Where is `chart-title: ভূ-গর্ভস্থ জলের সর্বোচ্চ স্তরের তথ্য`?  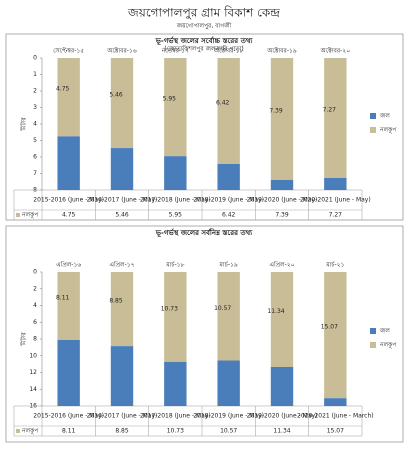 chart-title: ভূ-গর্ভস্থ জলের সর্বোচ্চ স্তরের তথ্য is located at coordinates (204, 41).